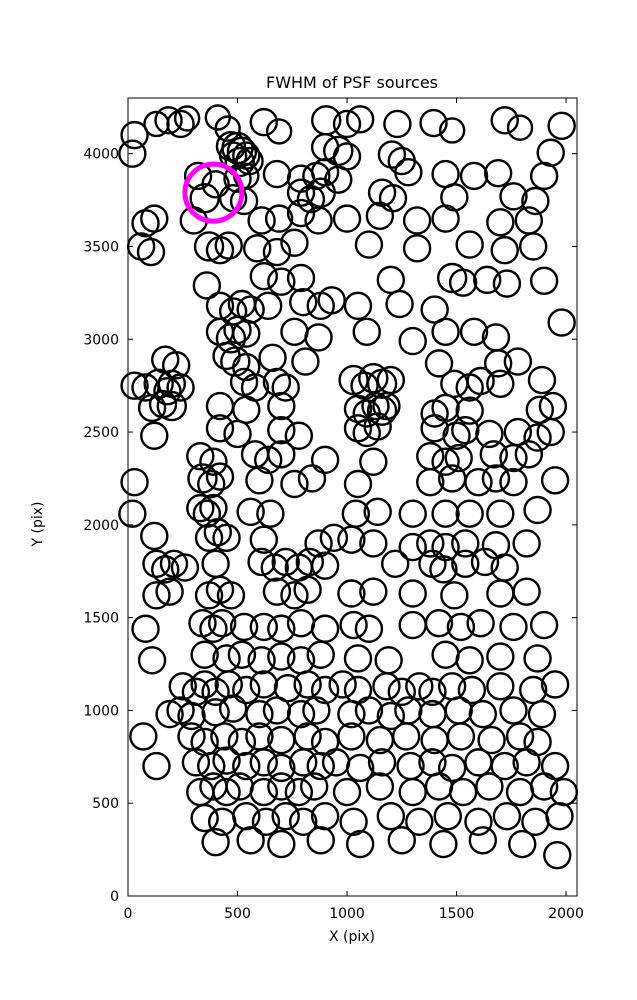 The image size is (637, 1000). What do you see at coordinates (457, 914) in the screenshot?
I see `x-tick-label: 1500` at bounding box center [457, 914].